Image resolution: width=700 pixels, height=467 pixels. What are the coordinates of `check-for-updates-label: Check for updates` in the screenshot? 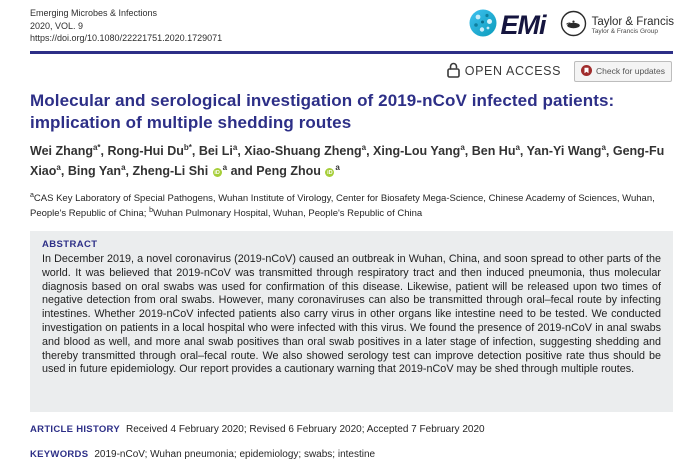 It's located at (630, 71).